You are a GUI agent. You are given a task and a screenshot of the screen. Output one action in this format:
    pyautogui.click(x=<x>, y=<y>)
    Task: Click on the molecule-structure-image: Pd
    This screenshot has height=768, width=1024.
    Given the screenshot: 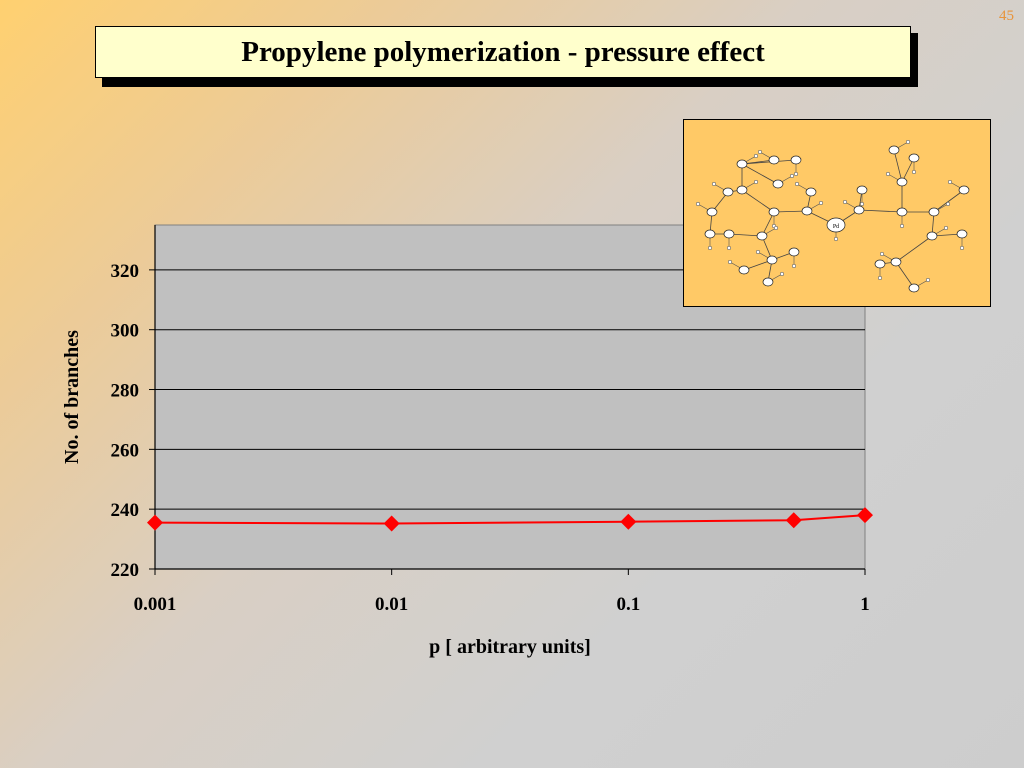 What is the action you would take?
    pyautogui.click(x=837, y=213)
    